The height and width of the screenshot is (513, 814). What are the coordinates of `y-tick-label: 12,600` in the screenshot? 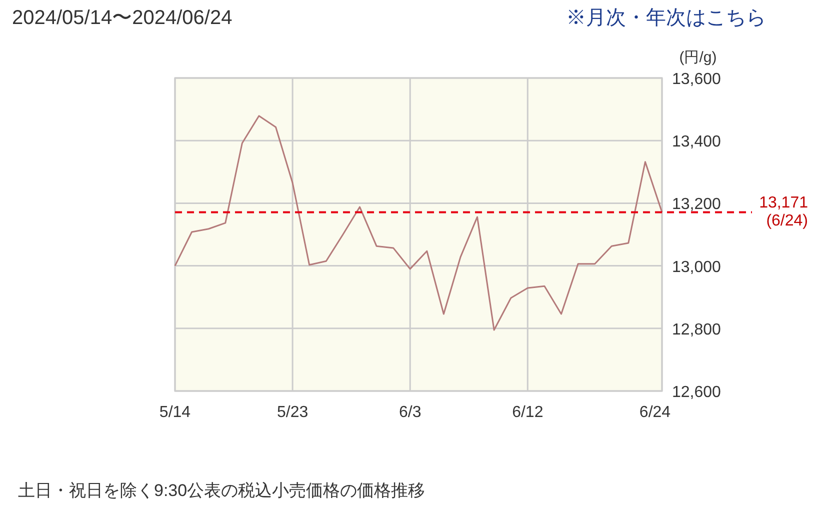 It's located at (697, 392).